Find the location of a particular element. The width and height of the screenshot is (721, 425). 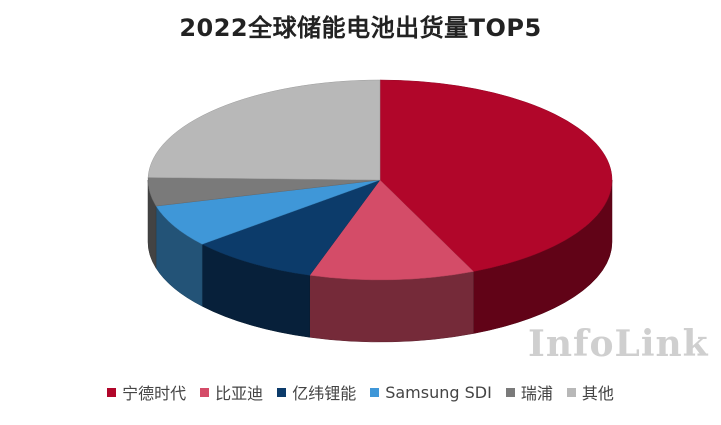

legend-item-segment-2: 比亚迪 is located at coordinates (231, 392).